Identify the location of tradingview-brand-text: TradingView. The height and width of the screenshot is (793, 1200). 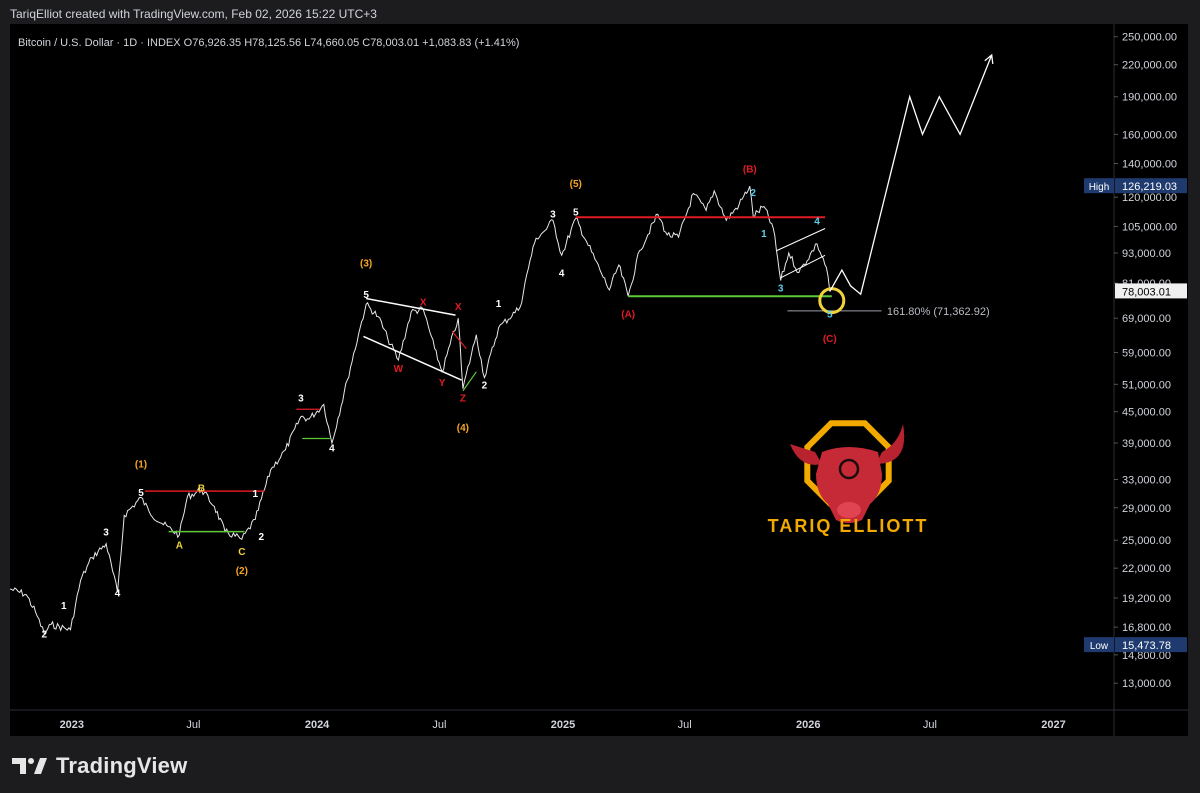
(122, 765).